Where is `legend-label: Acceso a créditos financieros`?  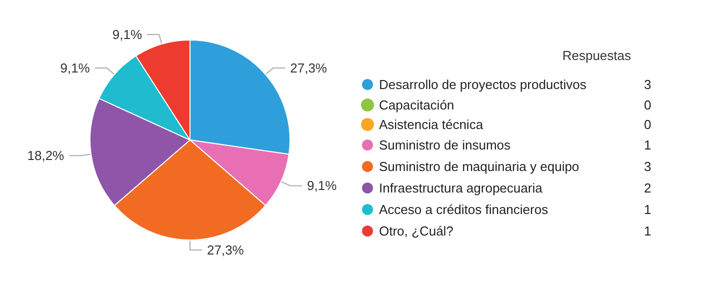 legend-label: Acceso a créditos financieros is located at coordinates (464, 209).